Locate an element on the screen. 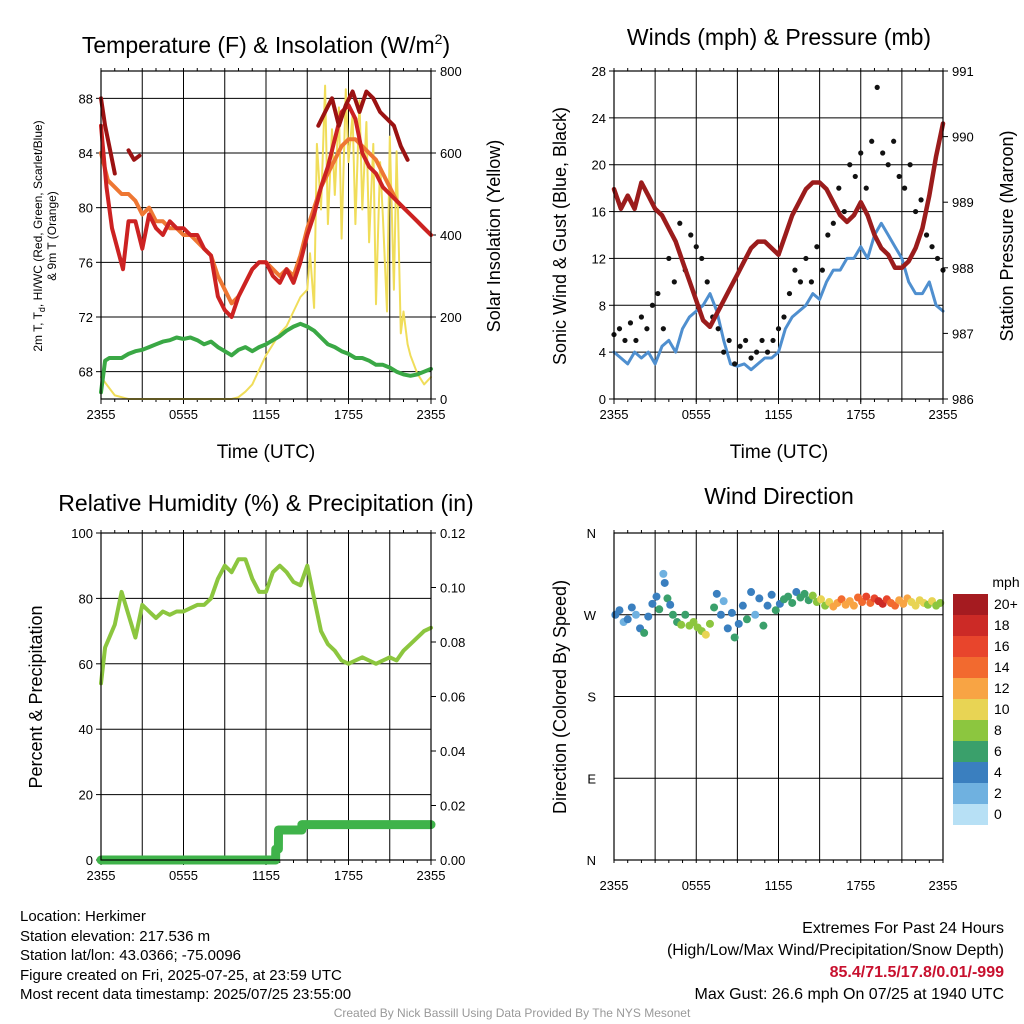 The image size is (1024, 1024). rh-line is located at coordinates (266, 621).